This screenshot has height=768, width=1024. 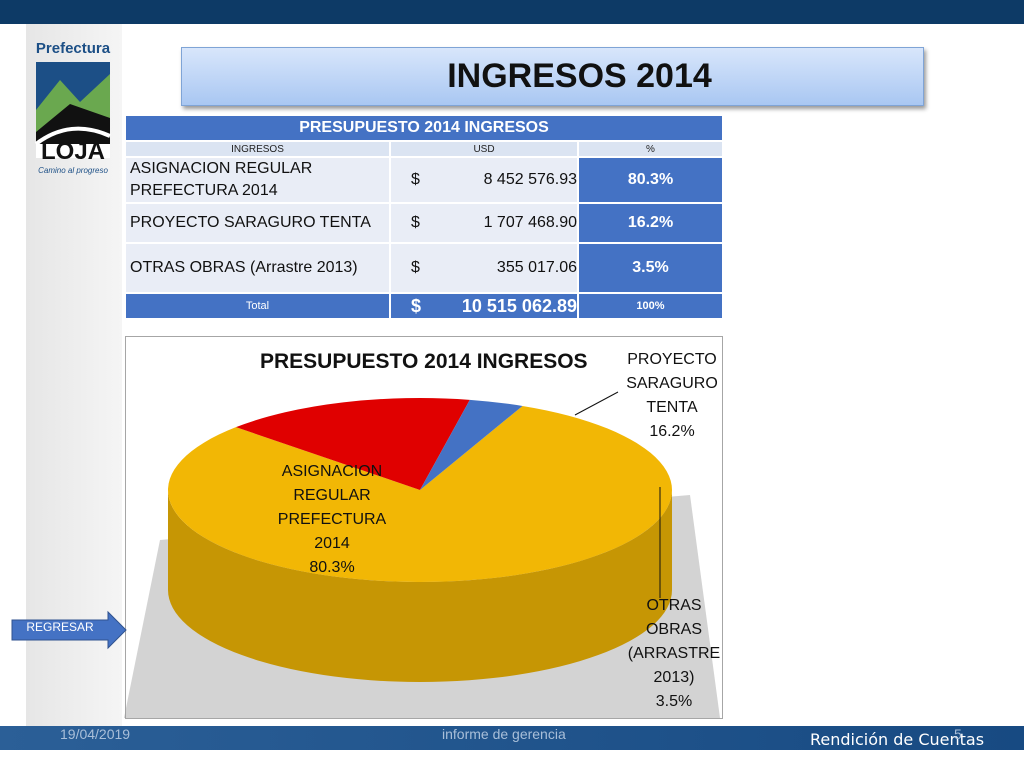 What do you see at coordinates (72, 151) in the screenshot?
I see `logo-name: LOJA` at bounding box center [72, 151].